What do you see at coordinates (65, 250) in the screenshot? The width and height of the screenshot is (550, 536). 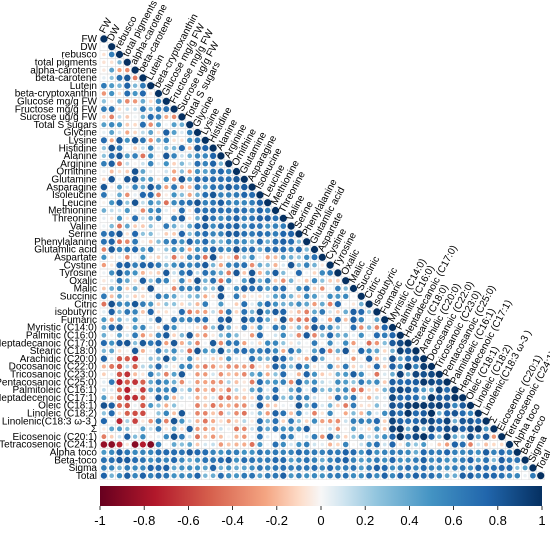 I see `row-label: Glutamlic acid` at bounding box center [65, 250].